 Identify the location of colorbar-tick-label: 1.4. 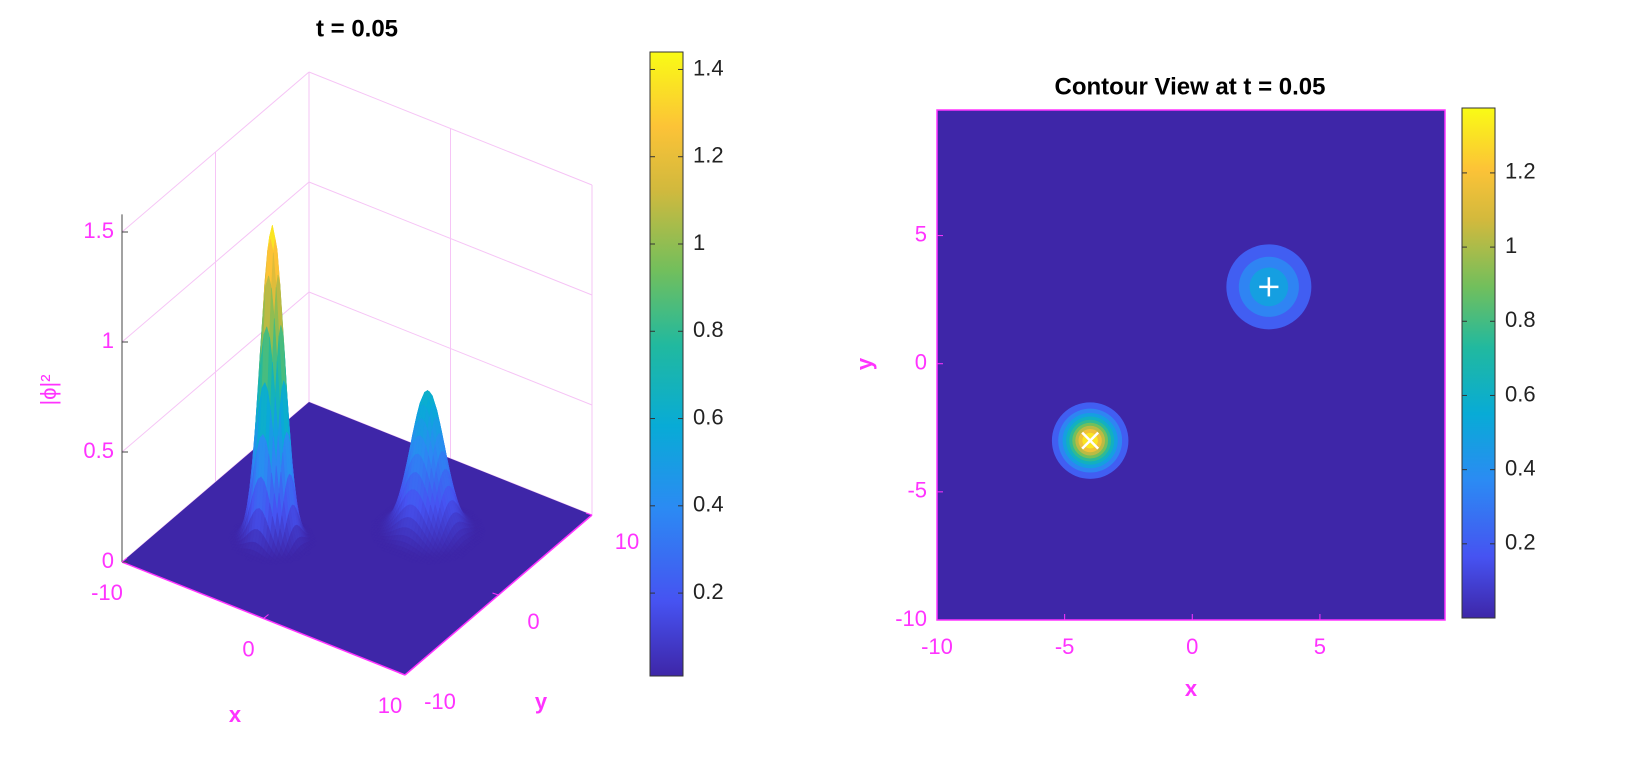
(708, 67).